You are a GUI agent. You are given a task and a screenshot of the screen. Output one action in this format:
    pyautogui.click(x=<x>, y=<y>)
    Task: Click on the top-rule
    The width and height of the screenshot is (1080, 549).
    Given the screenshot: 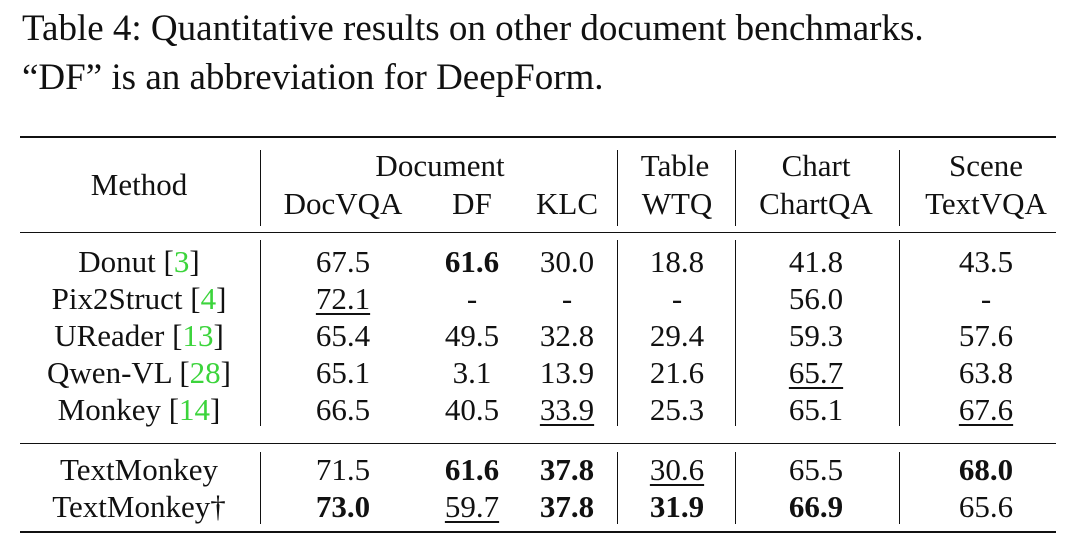 What is the action you would take?
    pyautogui.click(x=538, y=137)
    